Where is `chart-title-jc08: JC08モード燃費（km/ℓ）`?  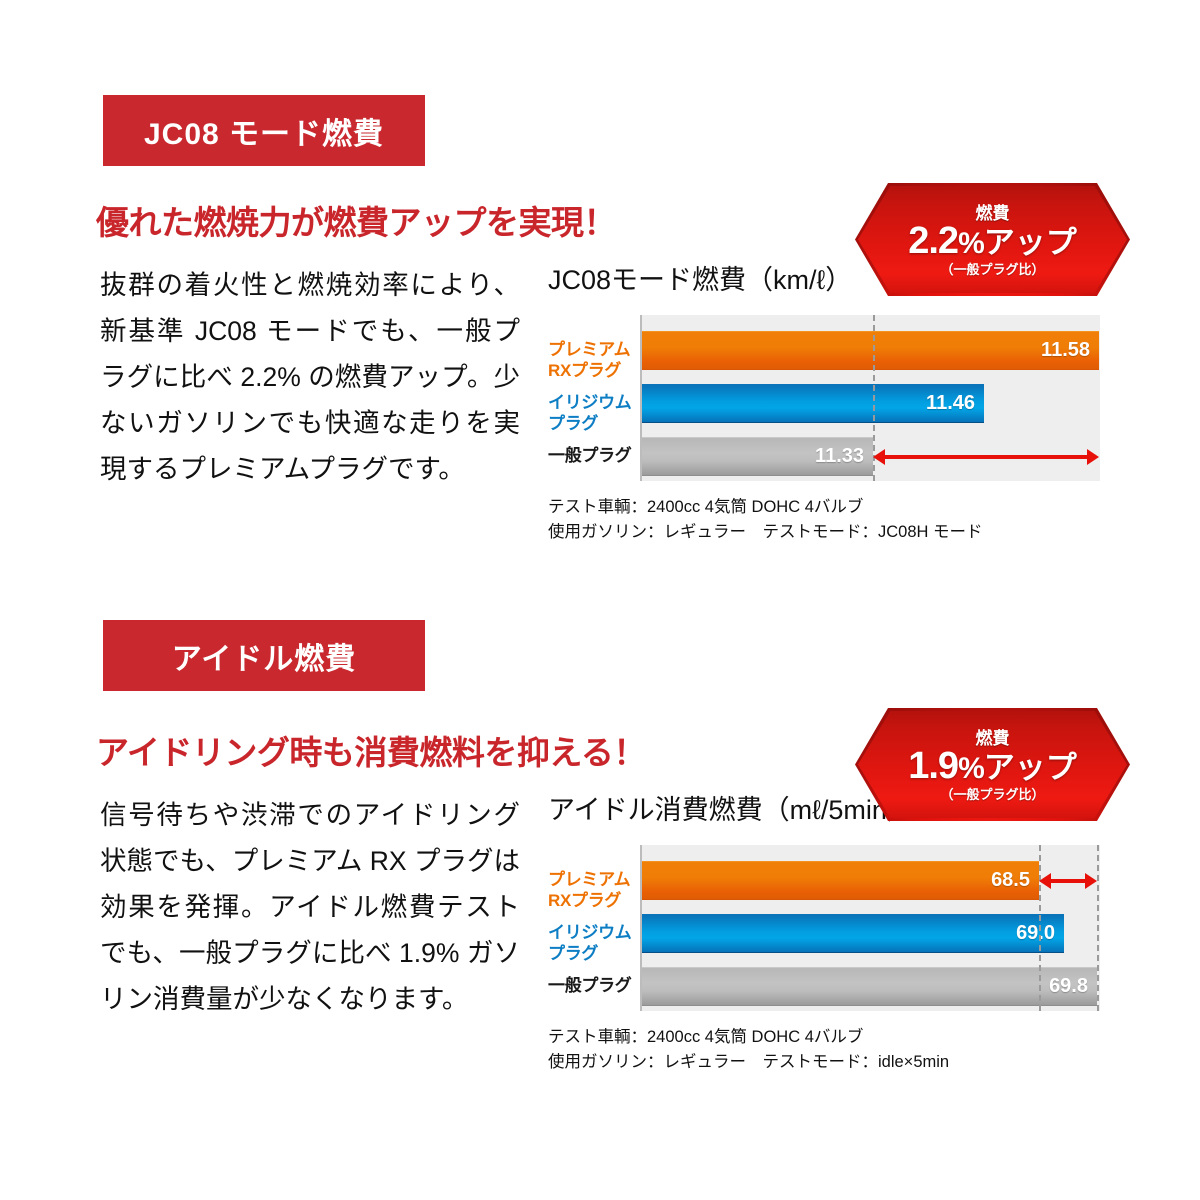
chart-title-jc08: JC08モード燃費（km/ℓ） is located at coordinates (700, 280).